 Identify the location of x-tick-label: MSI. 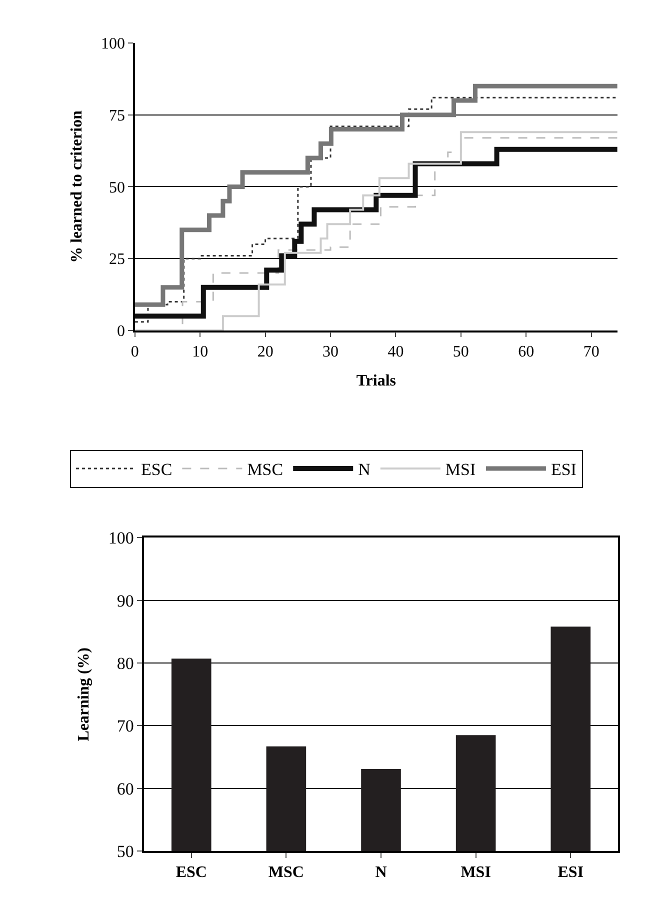
(475, 873).